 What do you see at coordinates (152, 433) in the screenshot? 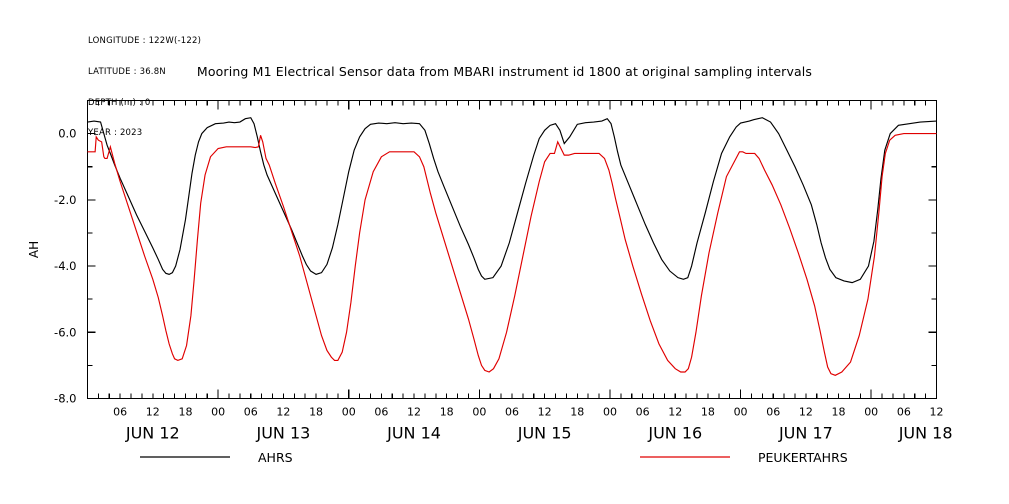
I see `x-day-label: JUN 12` at bounding box center [152, 433].